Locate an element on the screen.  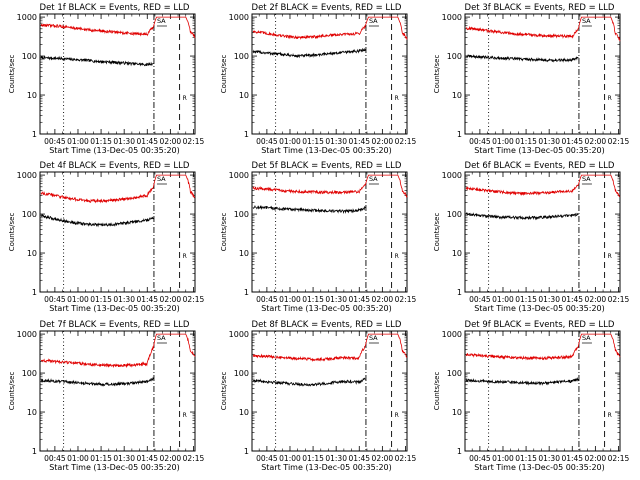
chart-title: Det 9f BLACK = Events, RED = LLD is located at coordinates (540, 325).